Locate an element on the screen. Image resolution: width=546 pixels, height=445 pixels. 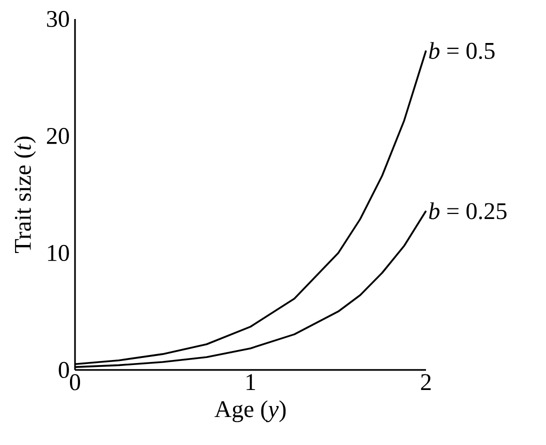
y-axis-title: Trait size (t) is located at coordinates (25, 194).